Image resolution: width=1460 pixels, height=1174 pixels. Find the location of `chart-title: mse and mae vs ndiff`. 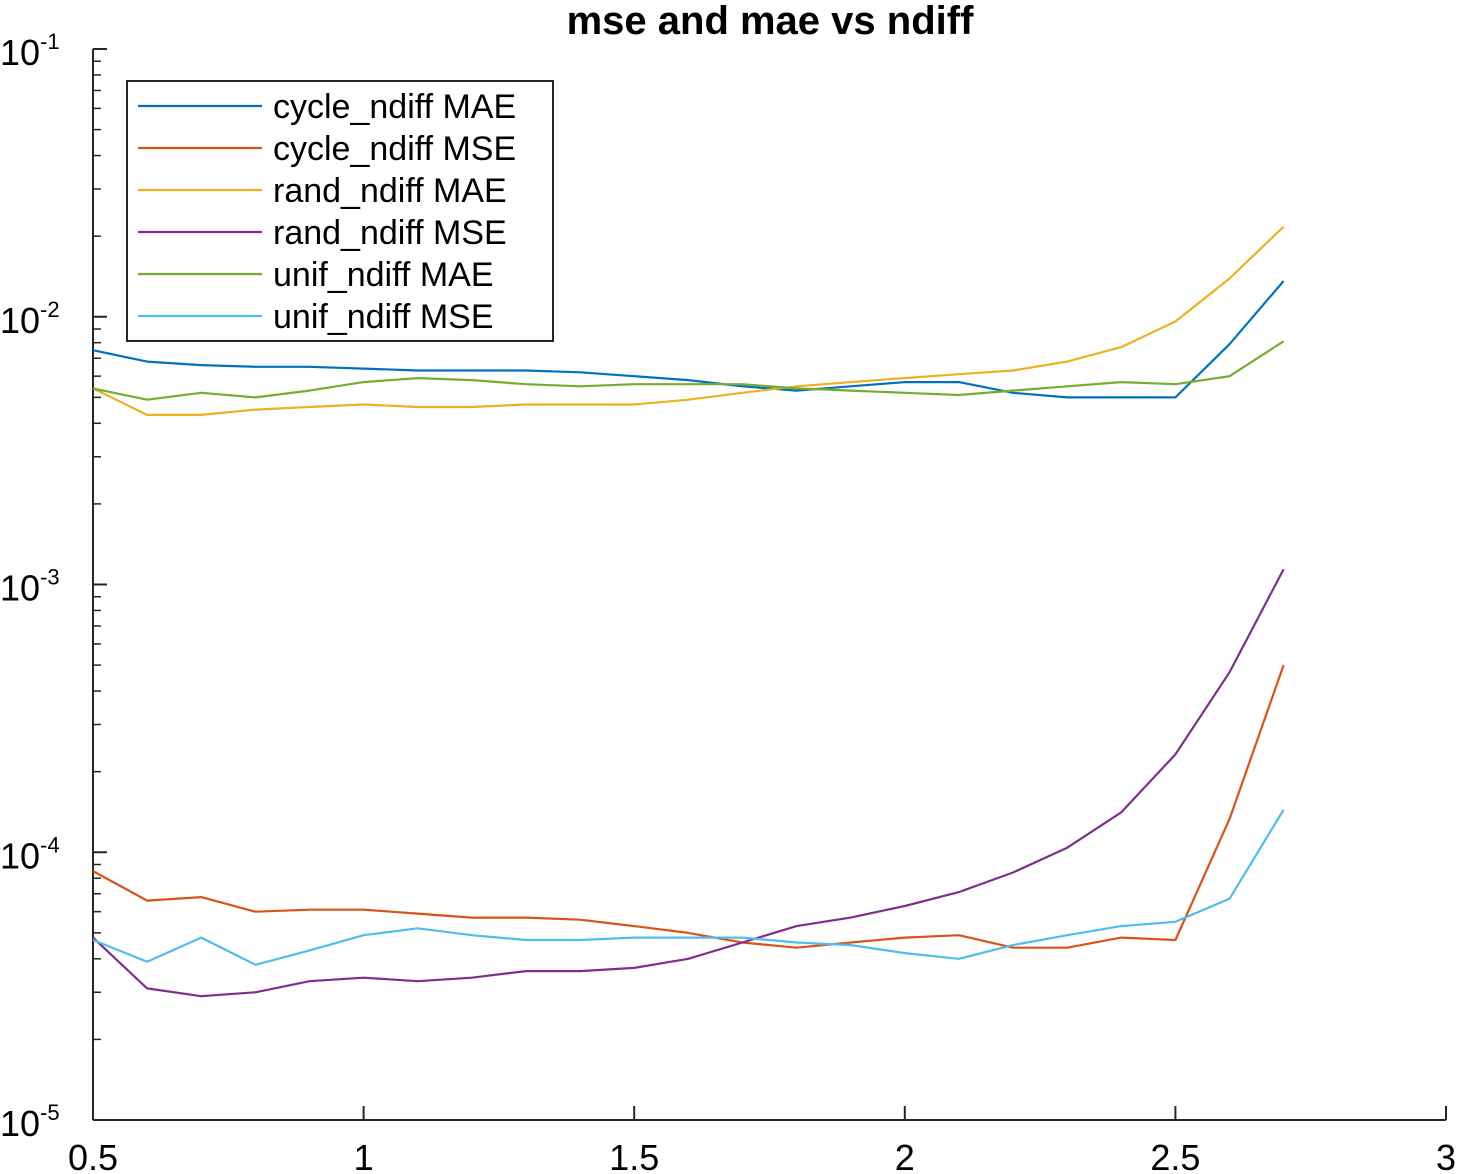

chart-title: mse and mae vs ndiff is located at coordinates (770, 21).